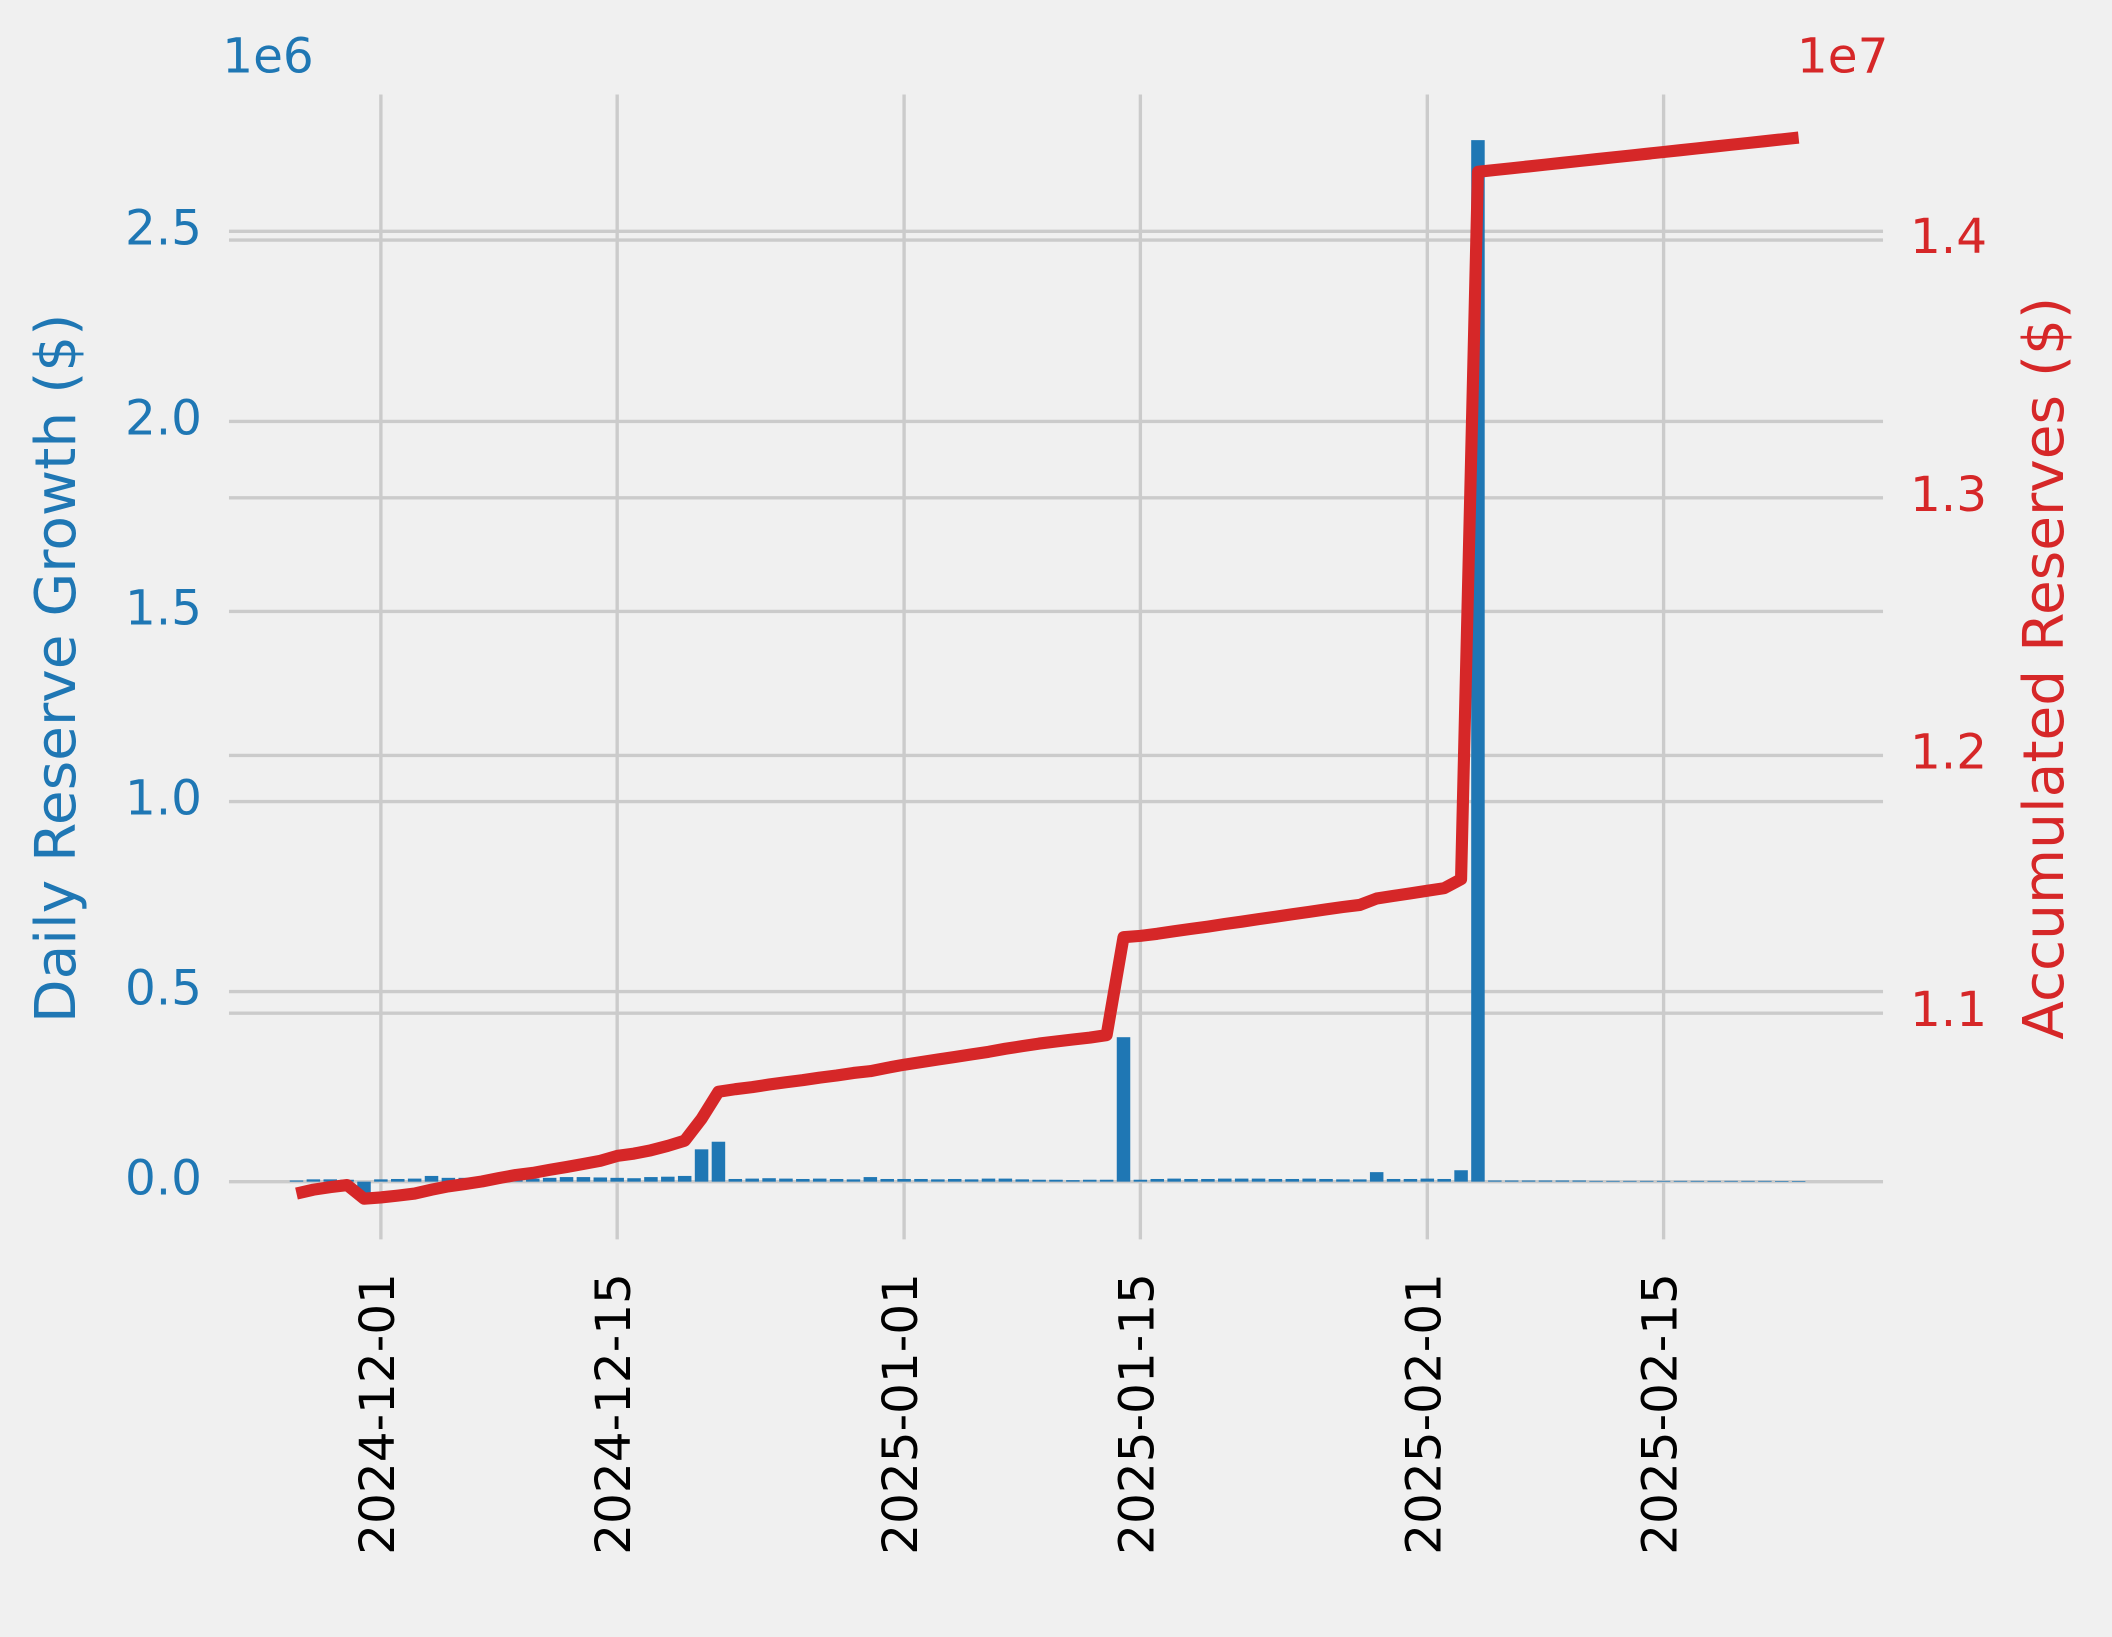 The width and height of the screenshot is (2112, 1637). What do you see at coordinates (1948, 752) in the screenshot?
I see `y2-tick-label: 1.2` at bounding box center [1948, 752].